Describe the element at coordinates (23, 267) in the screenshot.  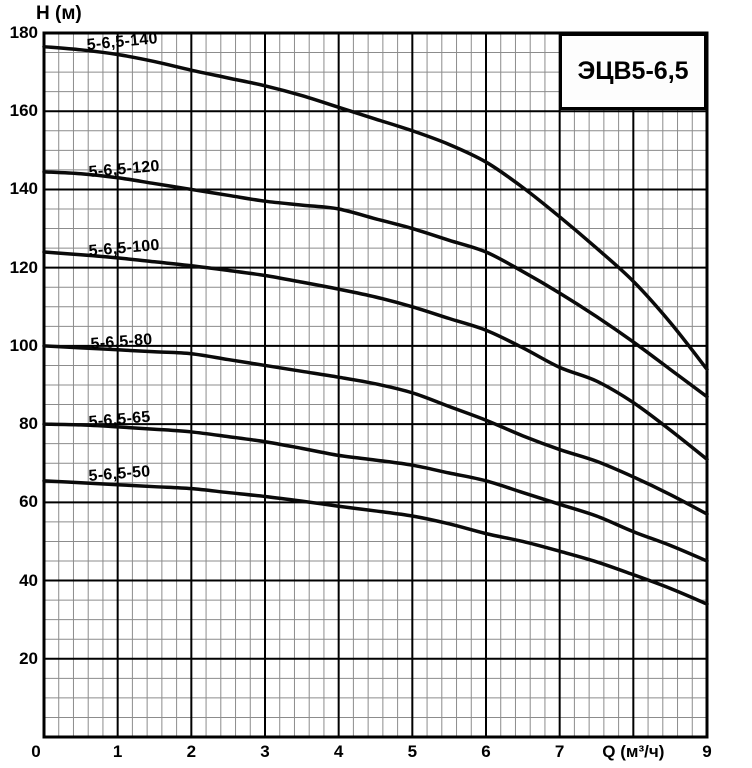
I see `y-tick-label: 120` at that location.